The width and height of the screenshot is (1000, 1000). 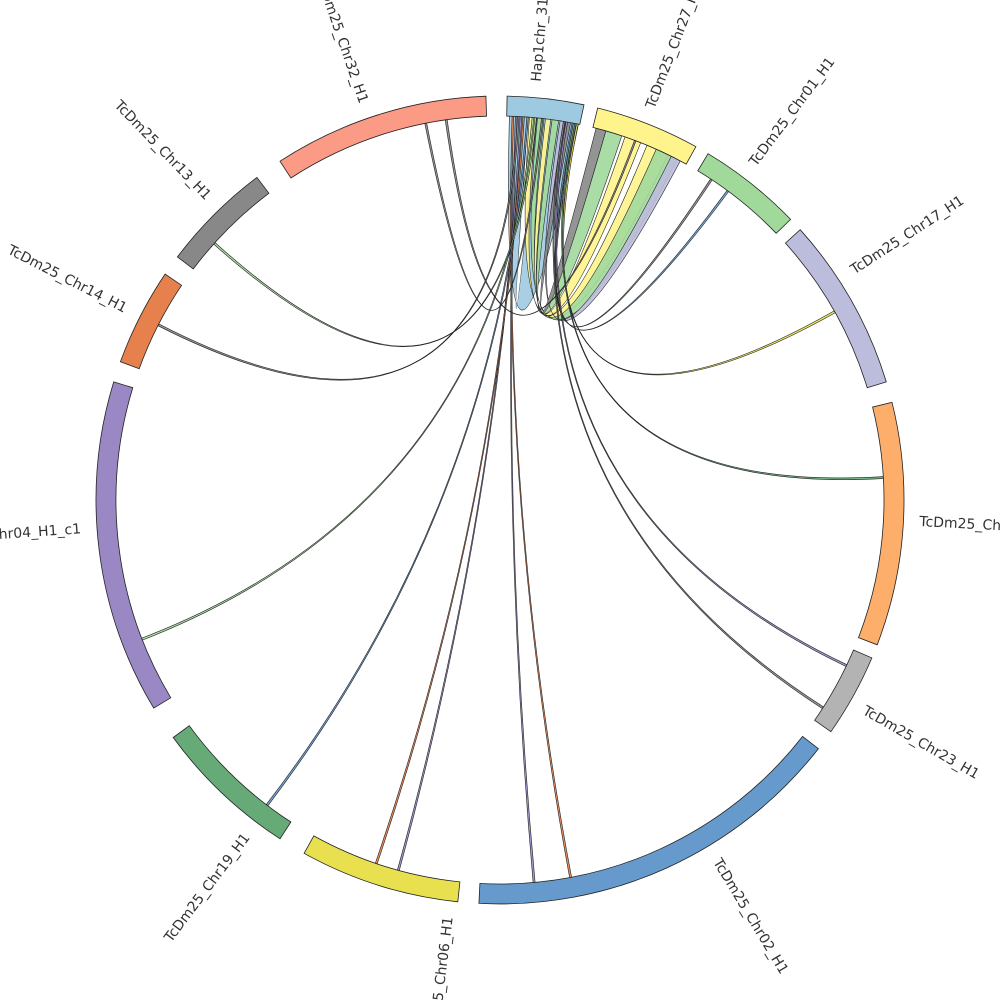 I want to click on chromosome-label-tcdm25-chr19-h1: TcDm25_Chr19_H1, so click(x=207, y=889).